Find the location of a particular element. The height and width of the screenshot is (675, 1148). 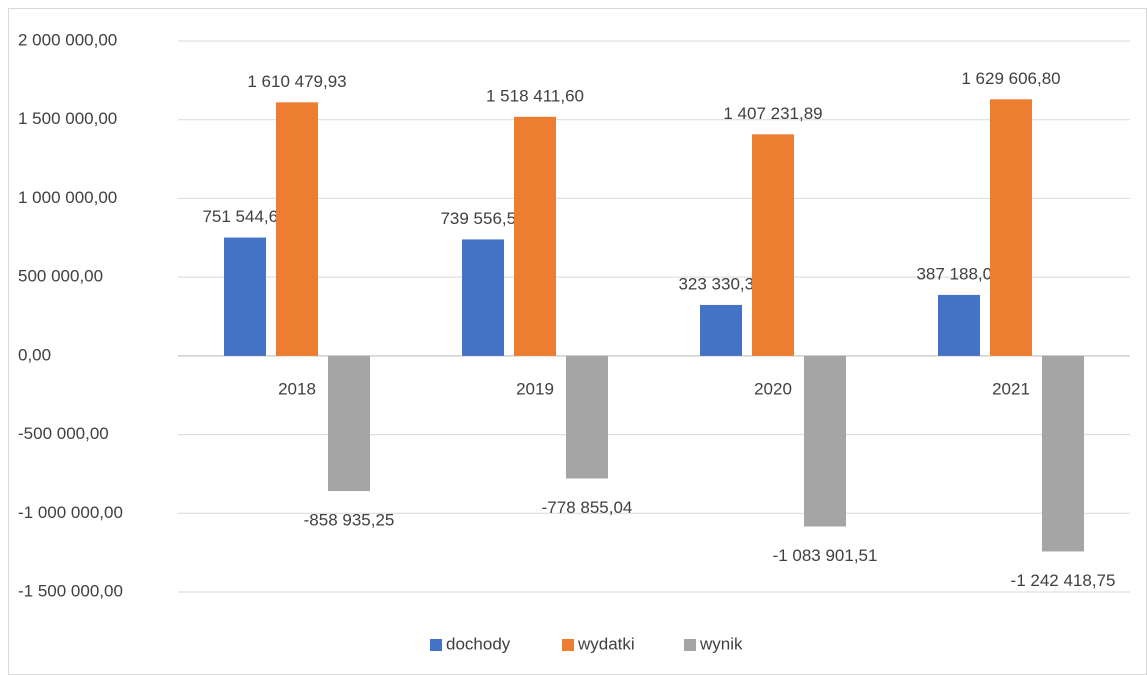

data-label: -1 083 901,51 is located at coordinates (825, 555).